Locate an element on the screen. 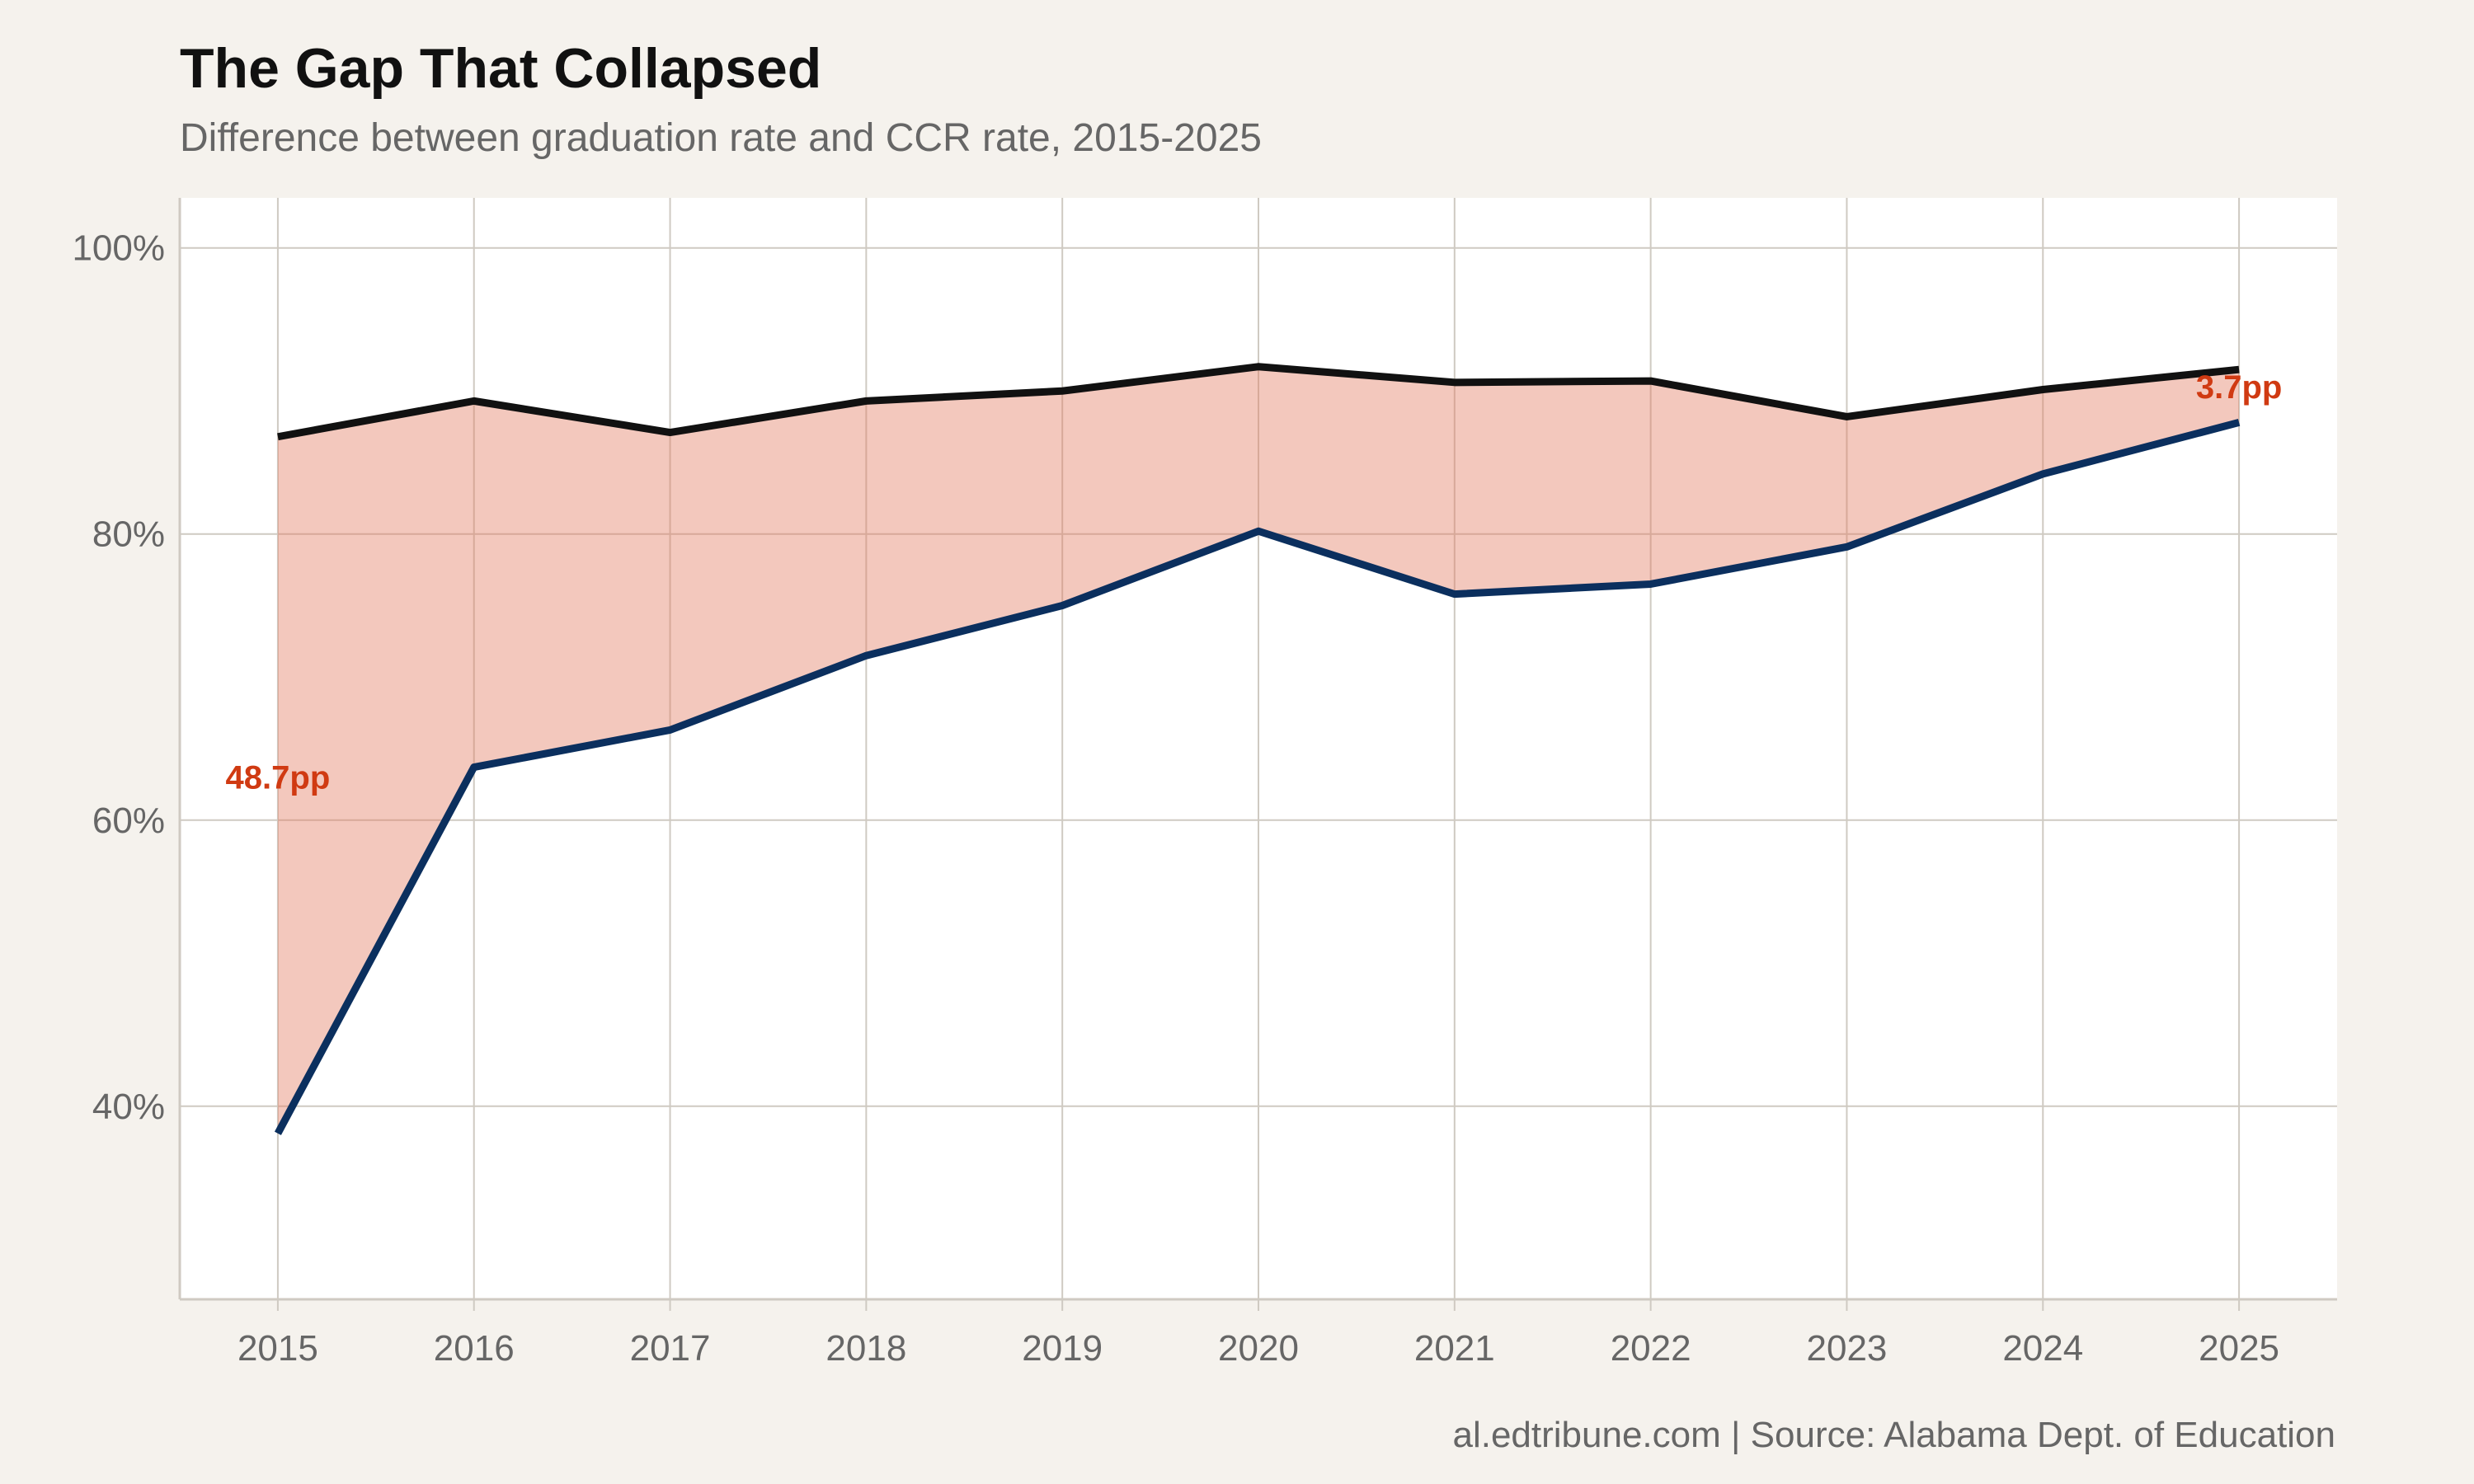 Image resolution: width=2474 pixels, height=1484 pixels. x-tick-label: 2016 is located at coordinates (474, 1348).